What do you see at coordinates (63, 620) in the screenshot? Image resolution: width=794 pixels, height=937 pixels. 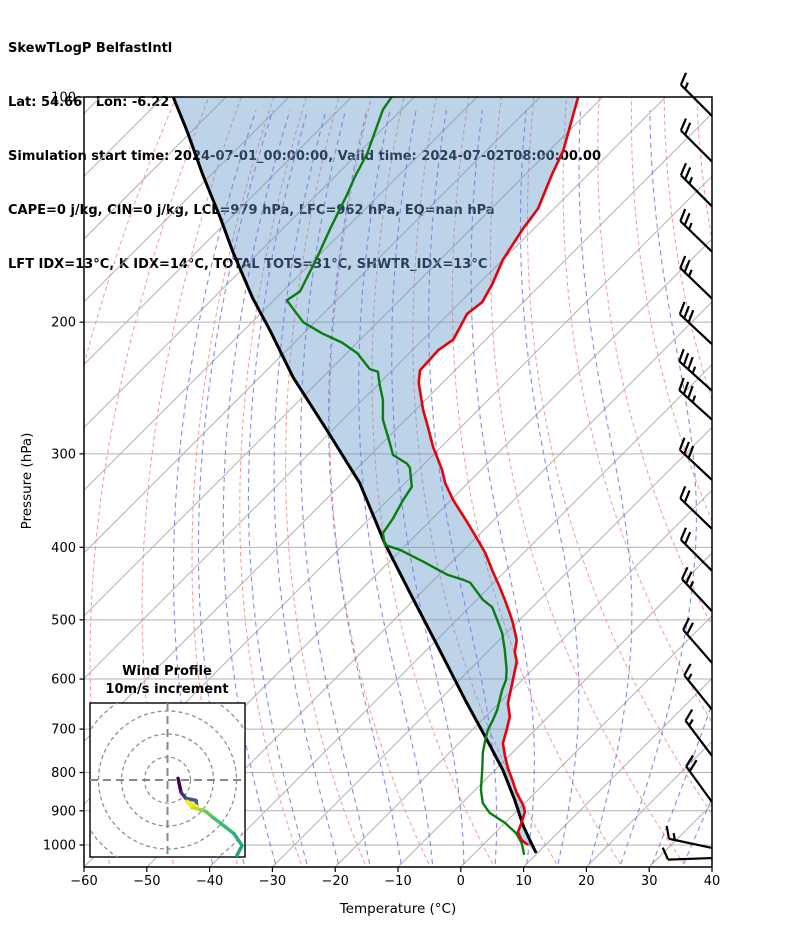 I see `svg-text: 500` at bounding box center [63, 620].